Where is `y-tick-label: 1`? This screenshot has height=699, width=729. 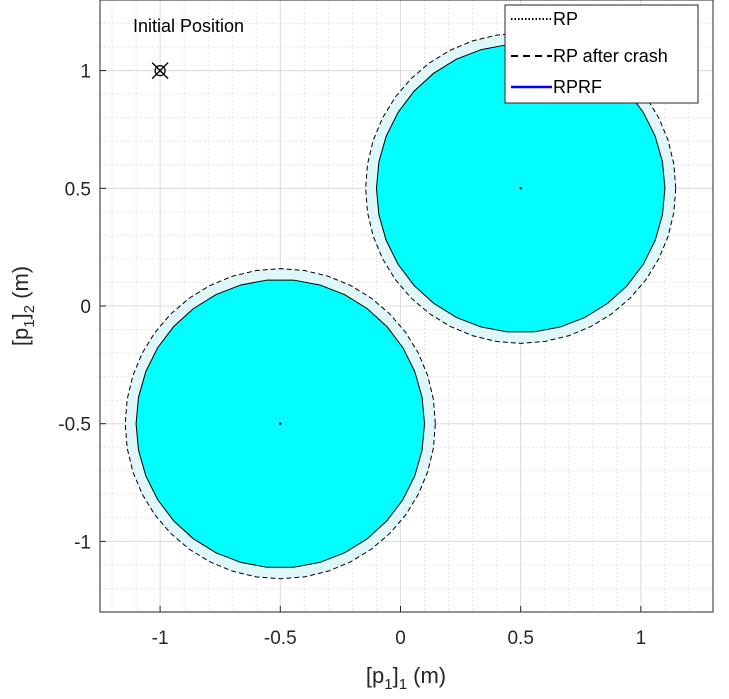 y-tick-label: 1 is located at coordinates (85, 72).